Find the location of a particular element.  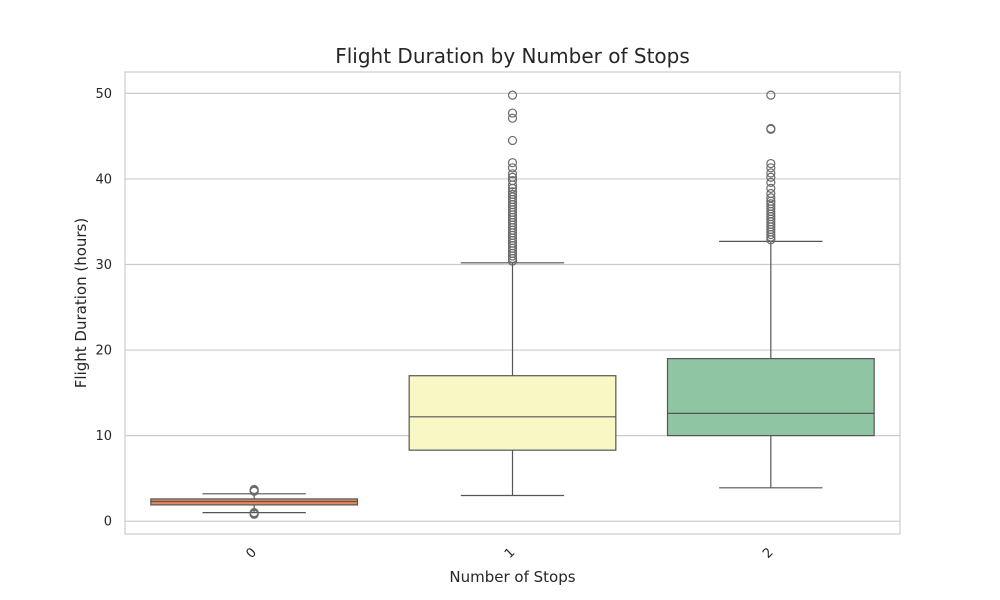

y-axis-label: Flight Duration (hours) is located at coordinates (81, 303).